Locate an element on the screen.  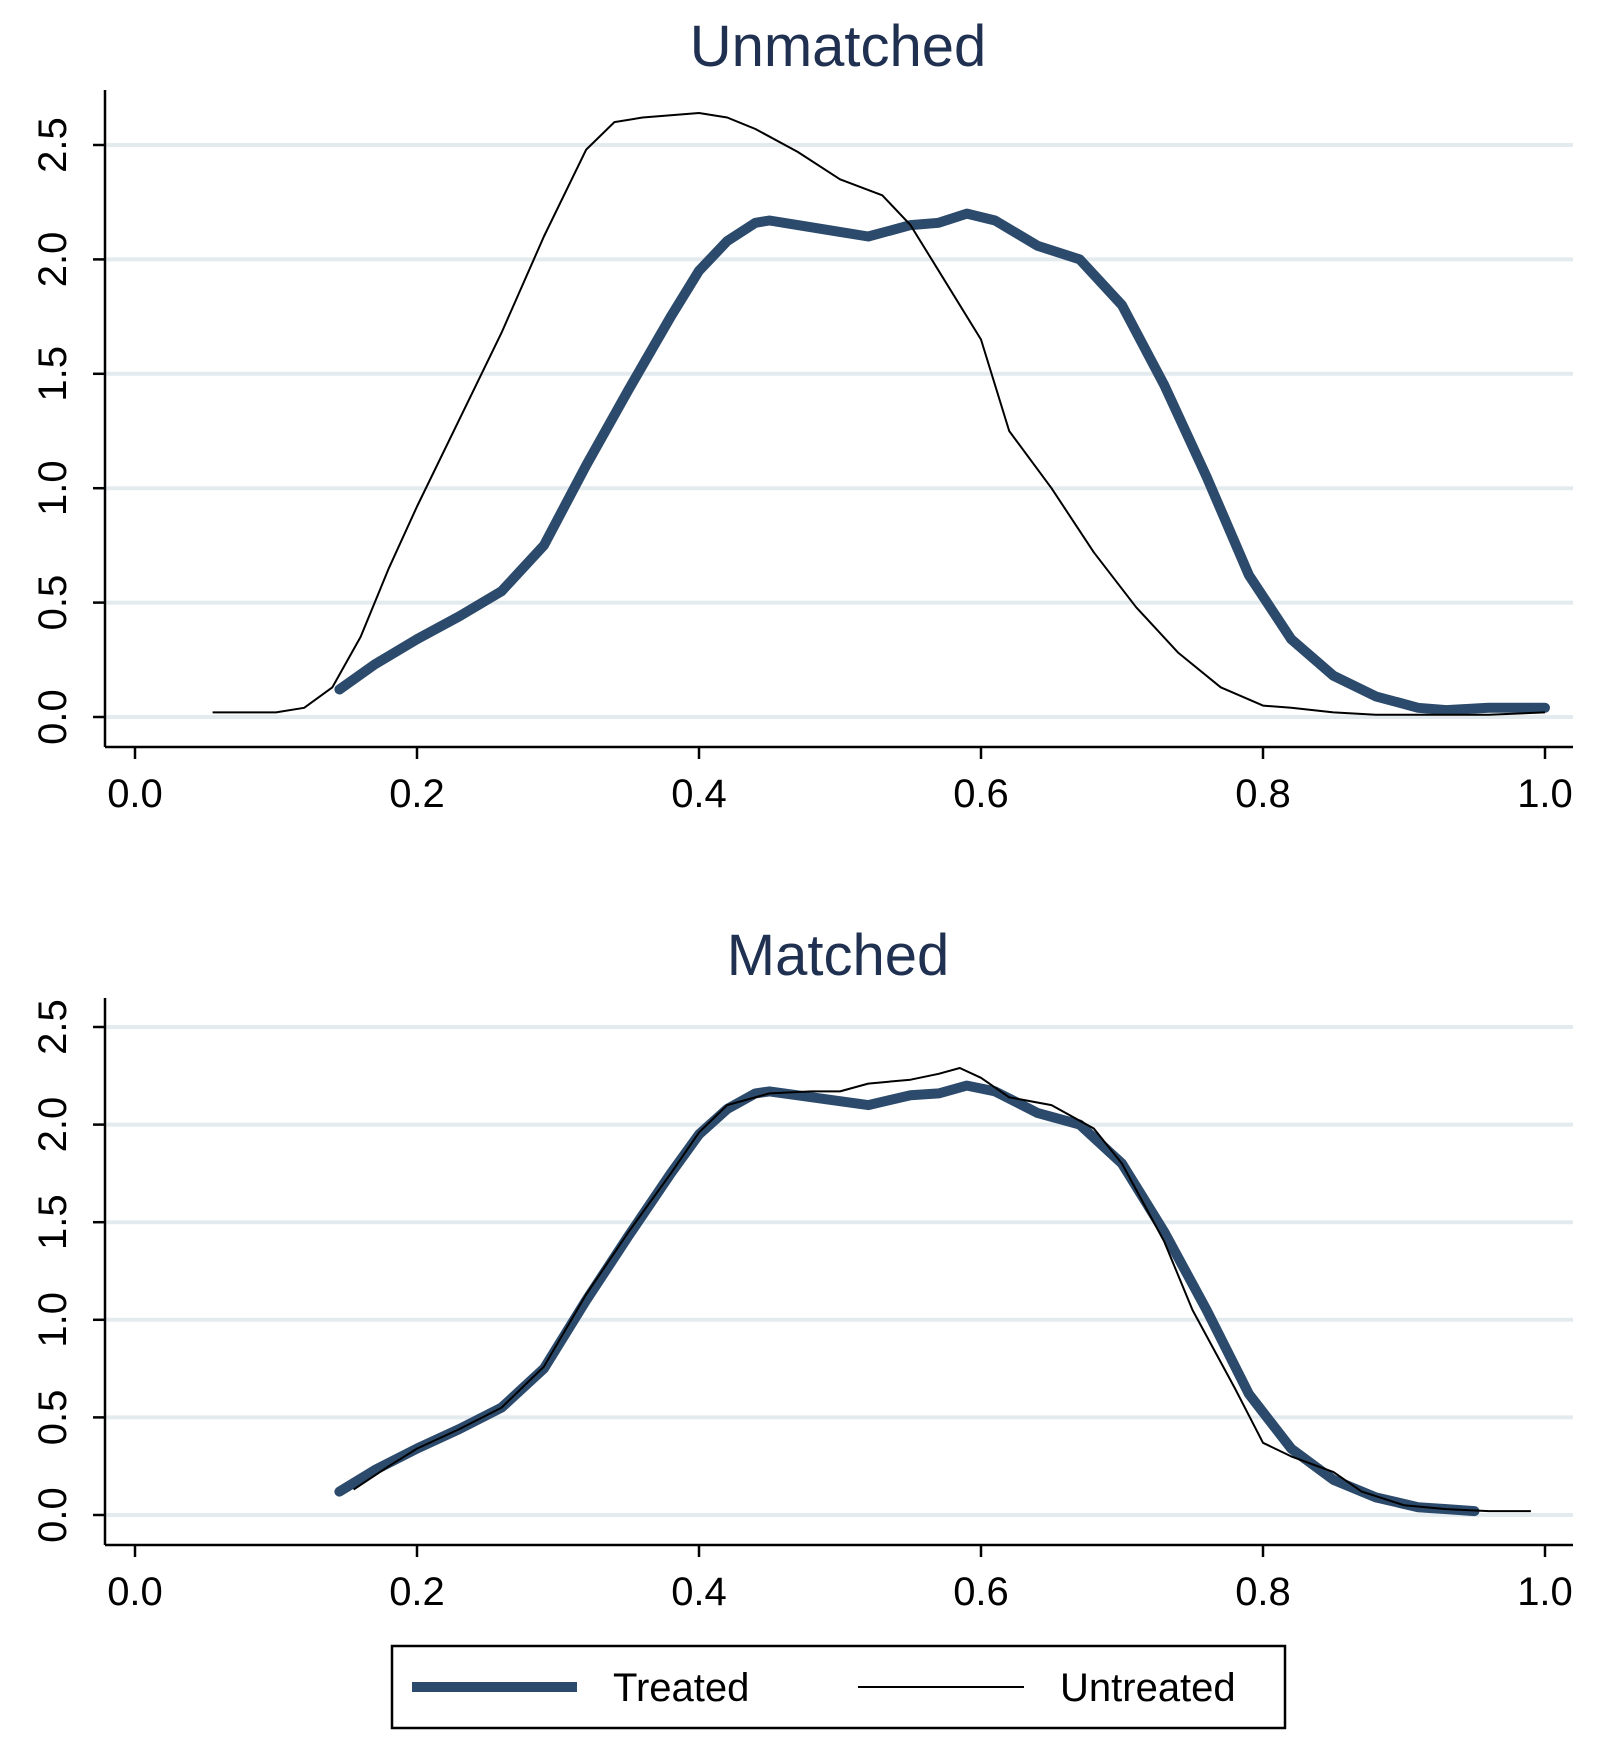
legend-box is located at coordinates (838, 1687).